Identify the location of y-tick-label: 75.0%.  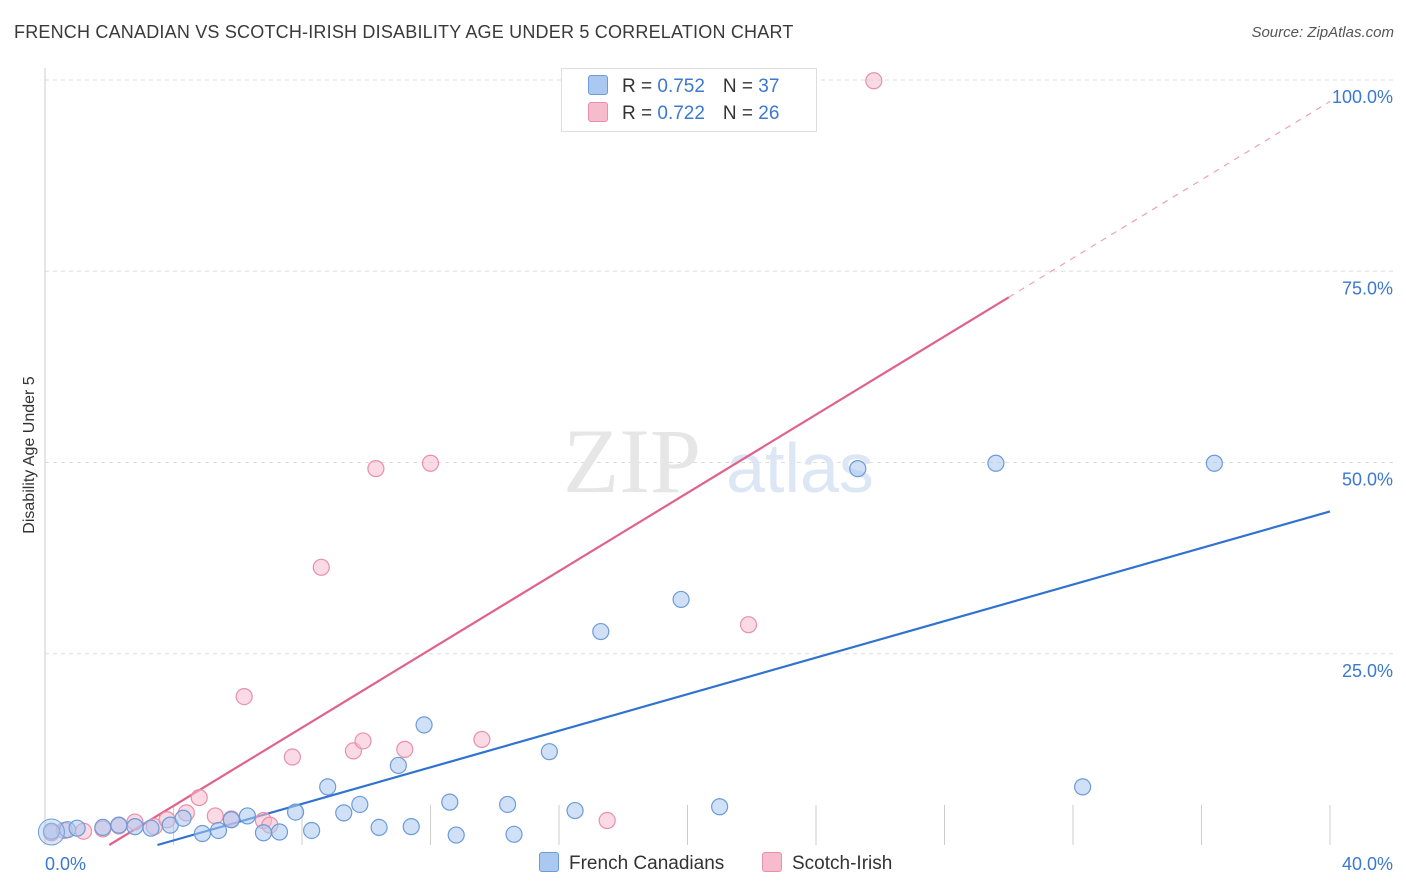
(1367, 288).